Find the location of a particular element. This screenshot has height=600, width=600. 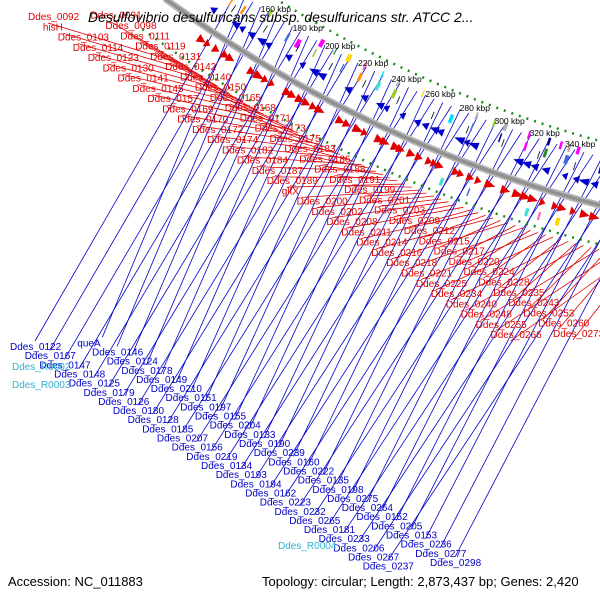

forward-gene-label: Ddes_0114 is located at coordinates (98, 48).